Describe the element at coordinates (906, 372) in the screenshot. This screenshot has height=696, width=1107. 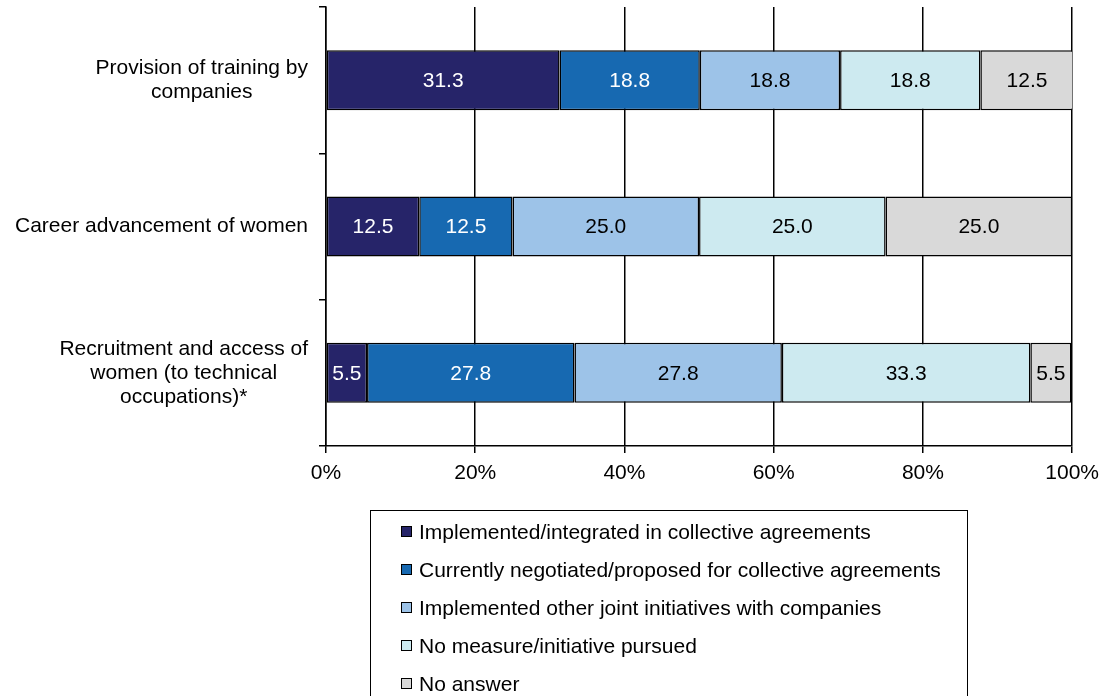
I see `data-label: 33.3` at that location.